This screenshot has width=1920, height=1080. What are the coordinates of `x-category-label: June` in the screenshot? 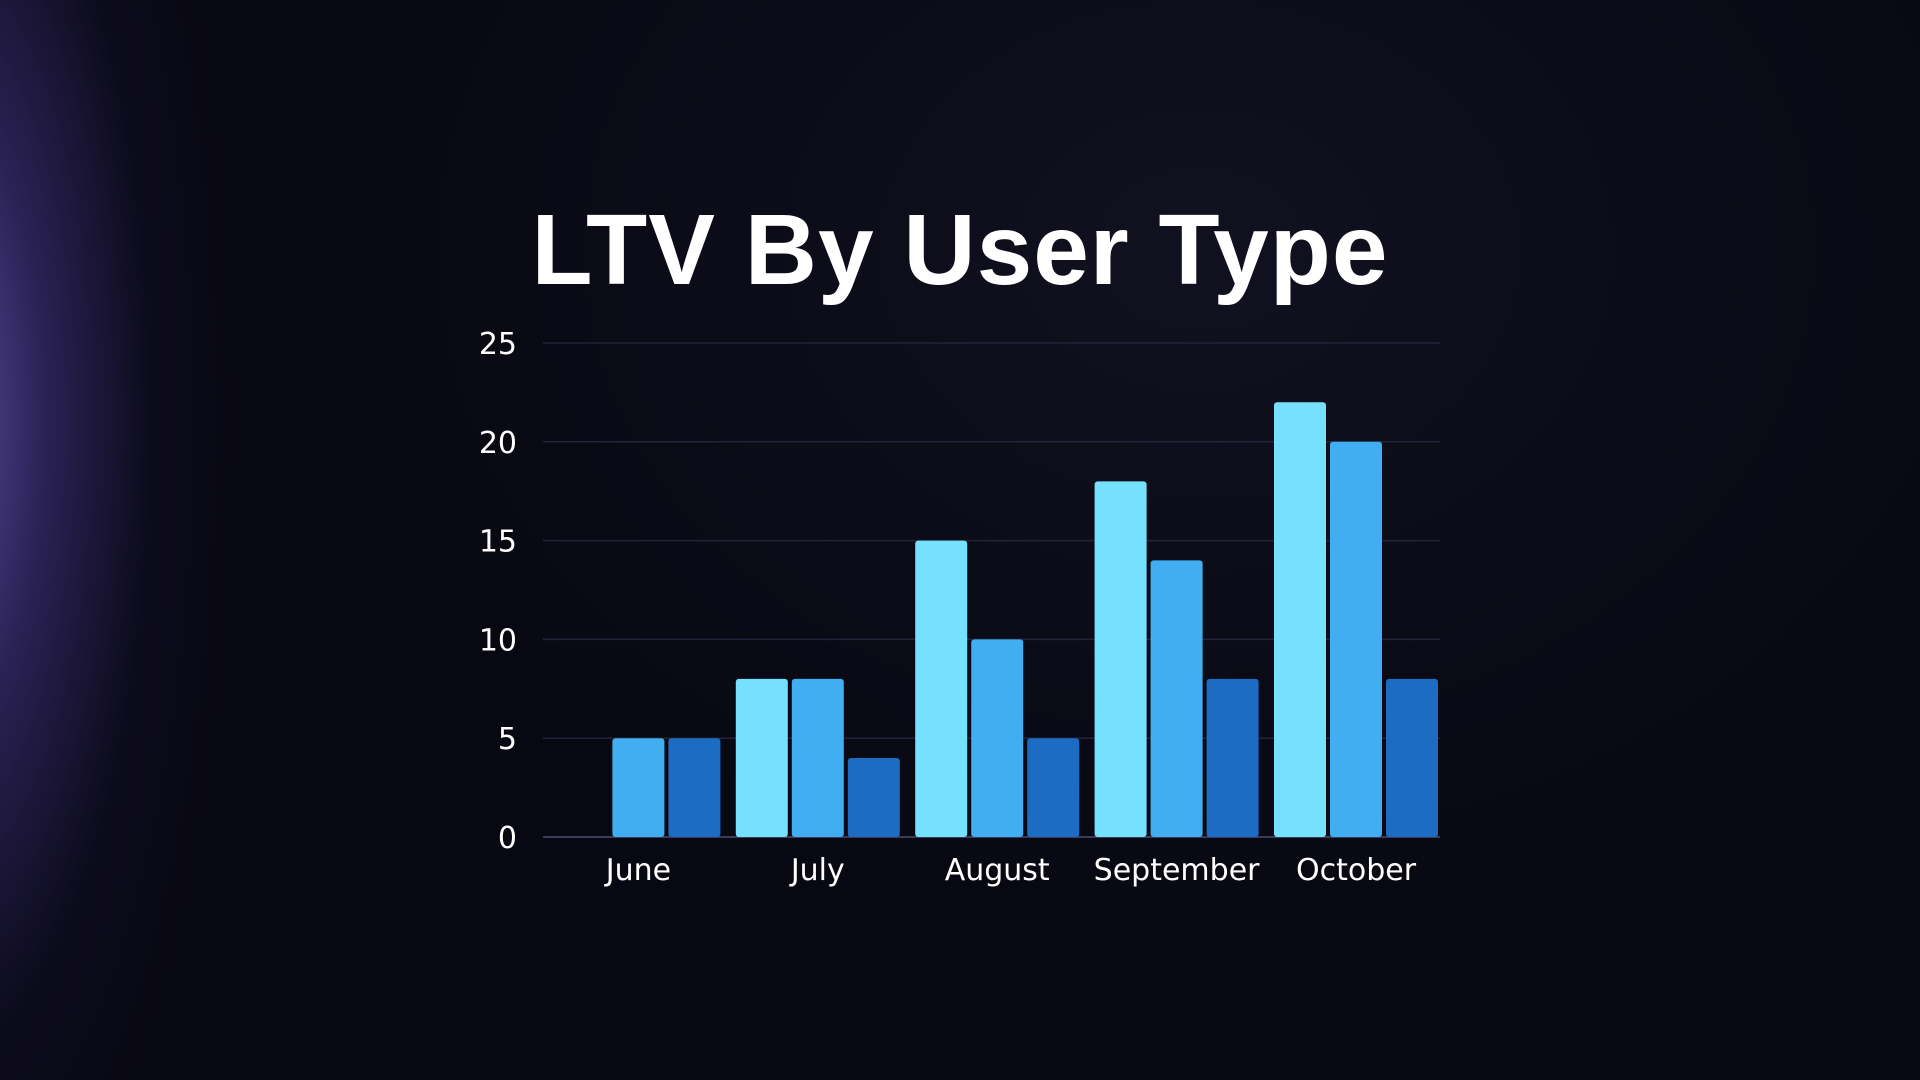 It's located at (637, 870).